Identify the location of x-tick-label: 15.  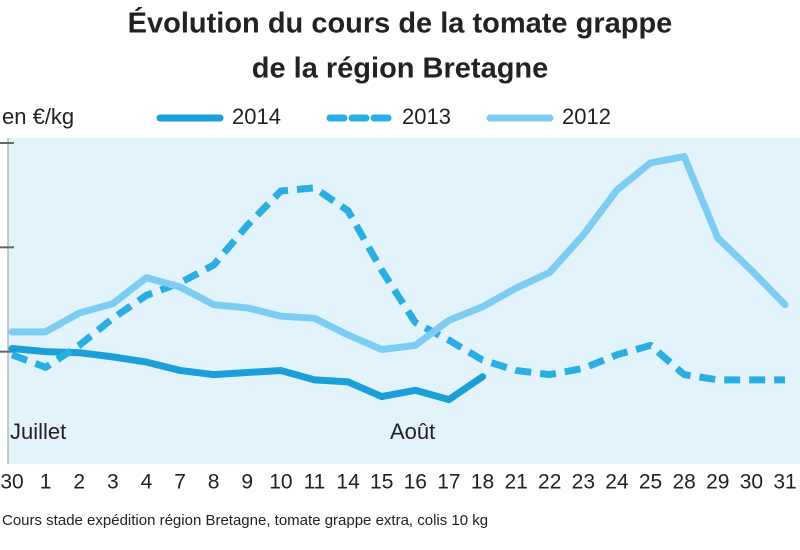
(381, 482).